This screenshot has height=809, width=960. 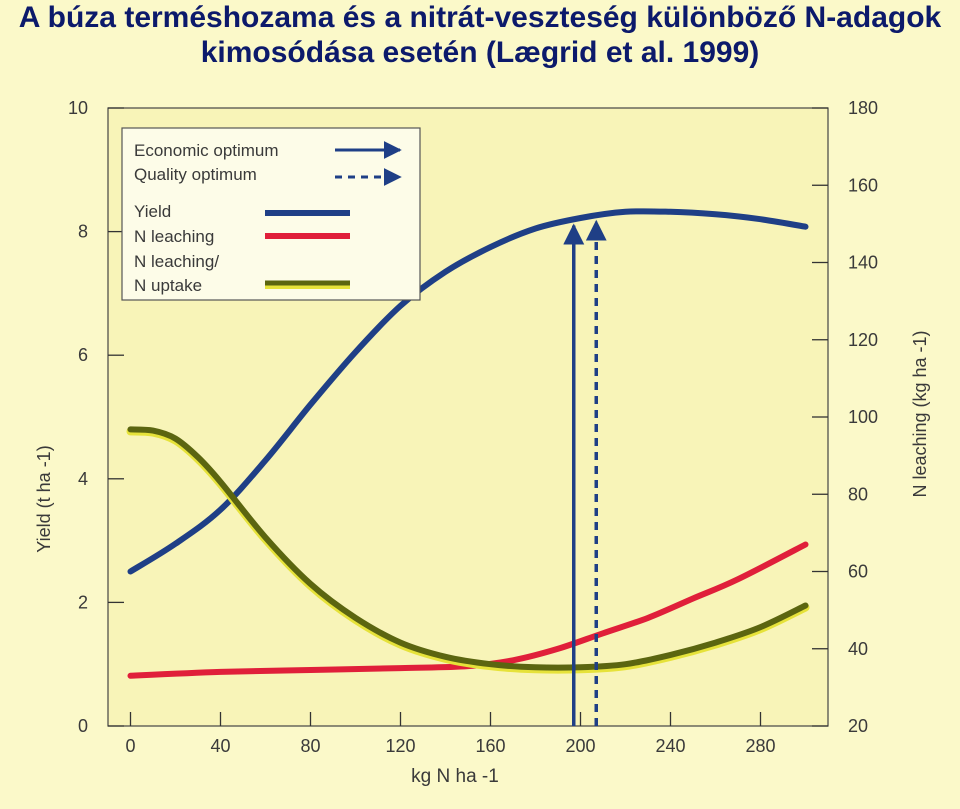 What do you see at coordinates (206, 150) in the screenshot?
I see `legend-economic-optimum-label: Economic optimum` at bounding box center [206, 150].